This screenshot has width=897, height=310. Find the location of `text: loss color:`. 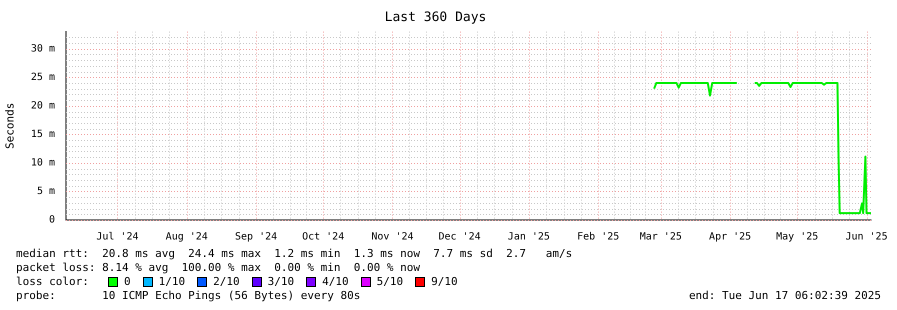

text: loss color: is located at coordinates (53, 282).